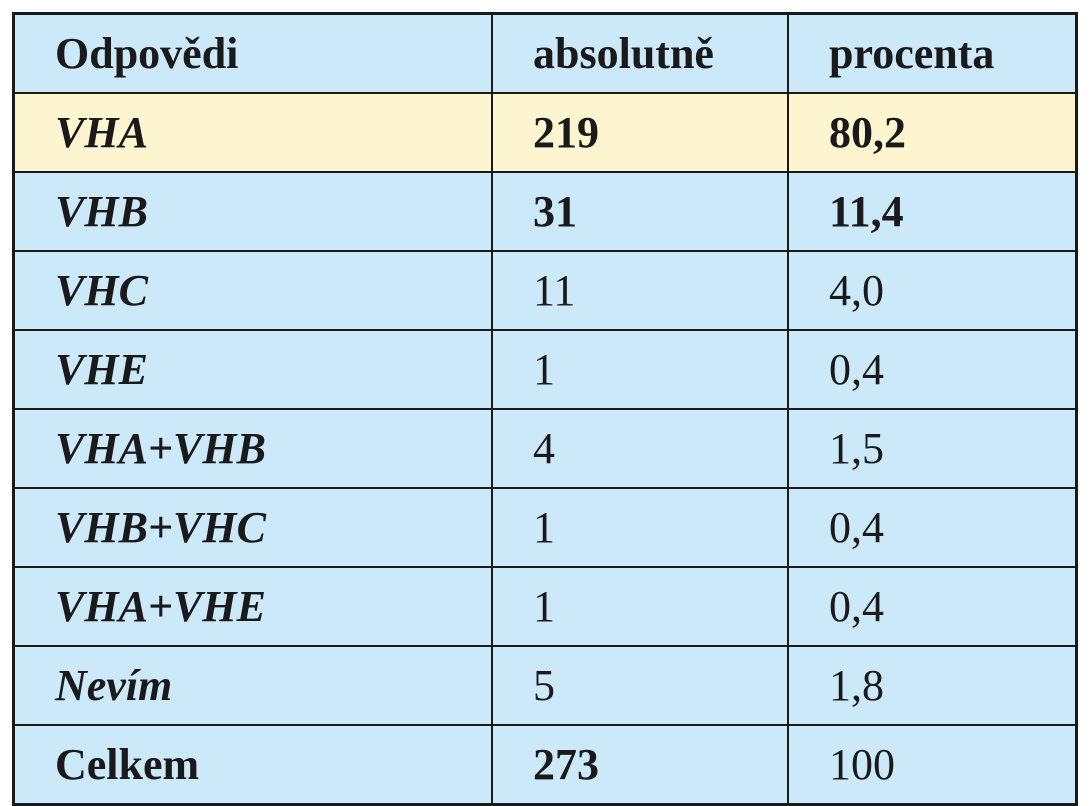 The height and width of the screenshot is (806, 1092). Describe the element at coordinates (252, 765) in the screenshot. I see `table-cell: Celkem` at that location.